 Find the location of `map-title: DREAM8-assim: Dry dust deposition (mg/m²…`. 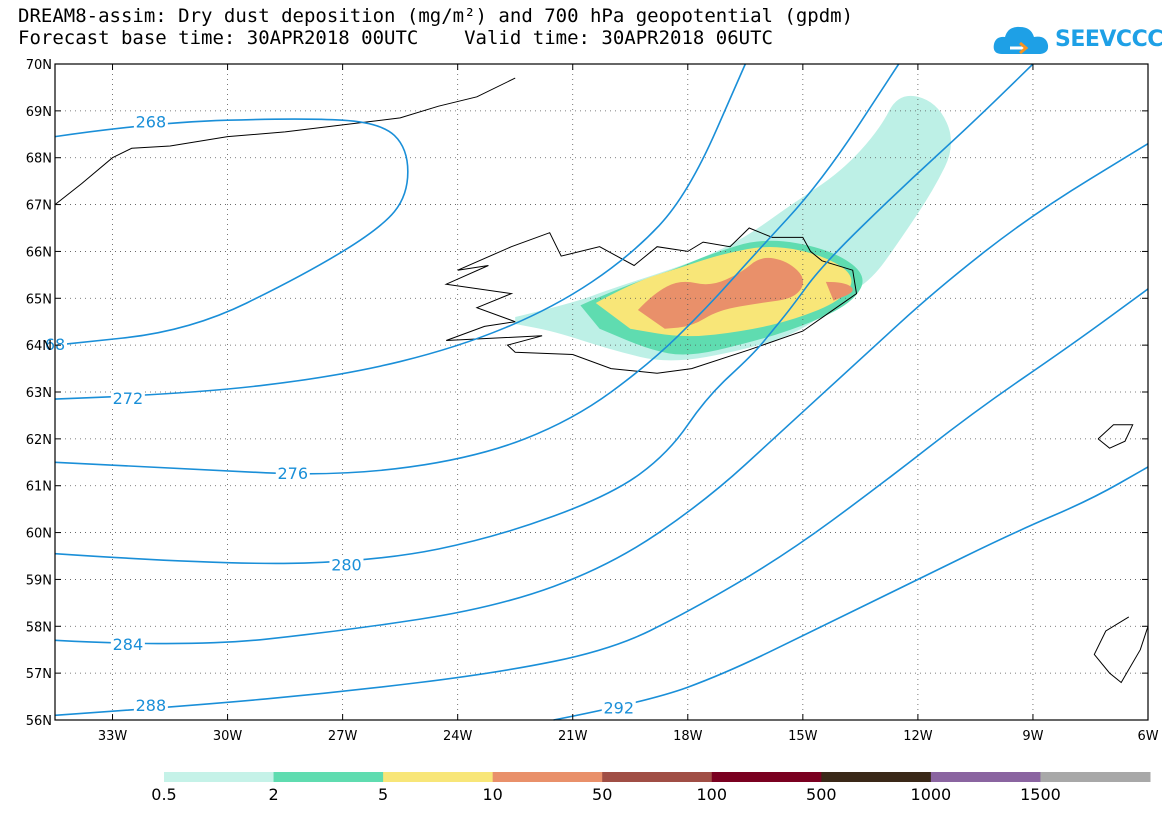

map-title: DREAM8-assim: Dry dust deposition (mg/m²… is located at coordinates (436, 16).